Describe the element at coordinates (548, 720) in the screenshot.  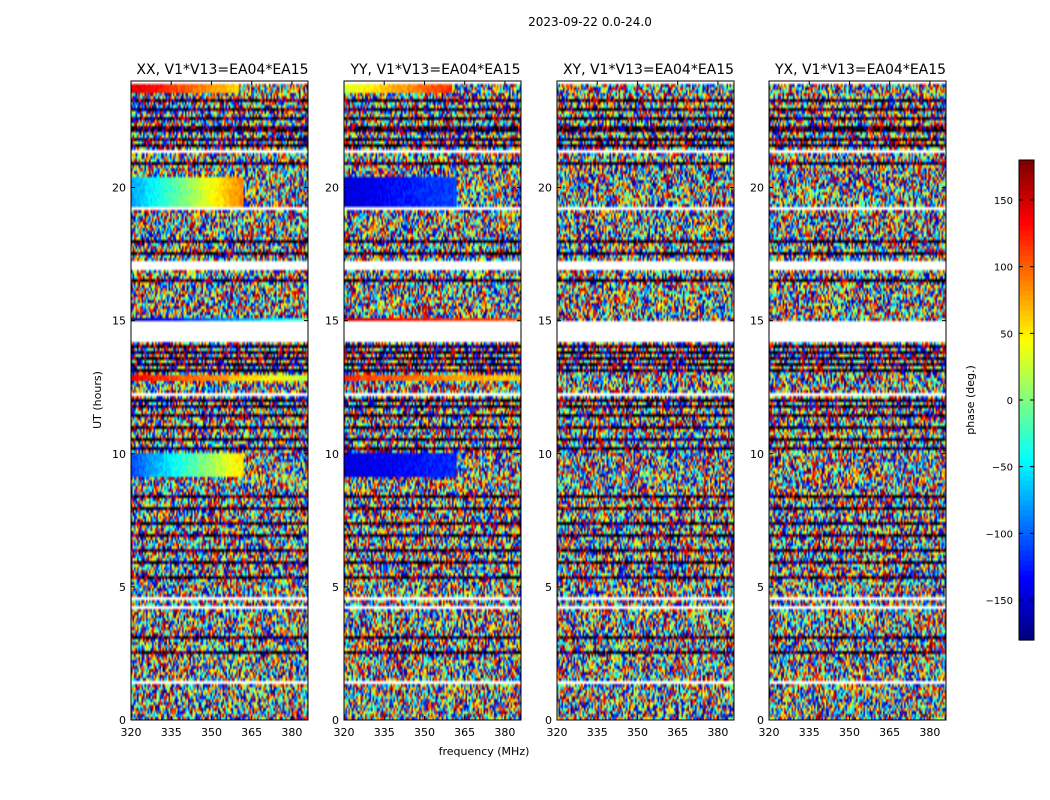
I see `y-tick-label: 0` at that location.